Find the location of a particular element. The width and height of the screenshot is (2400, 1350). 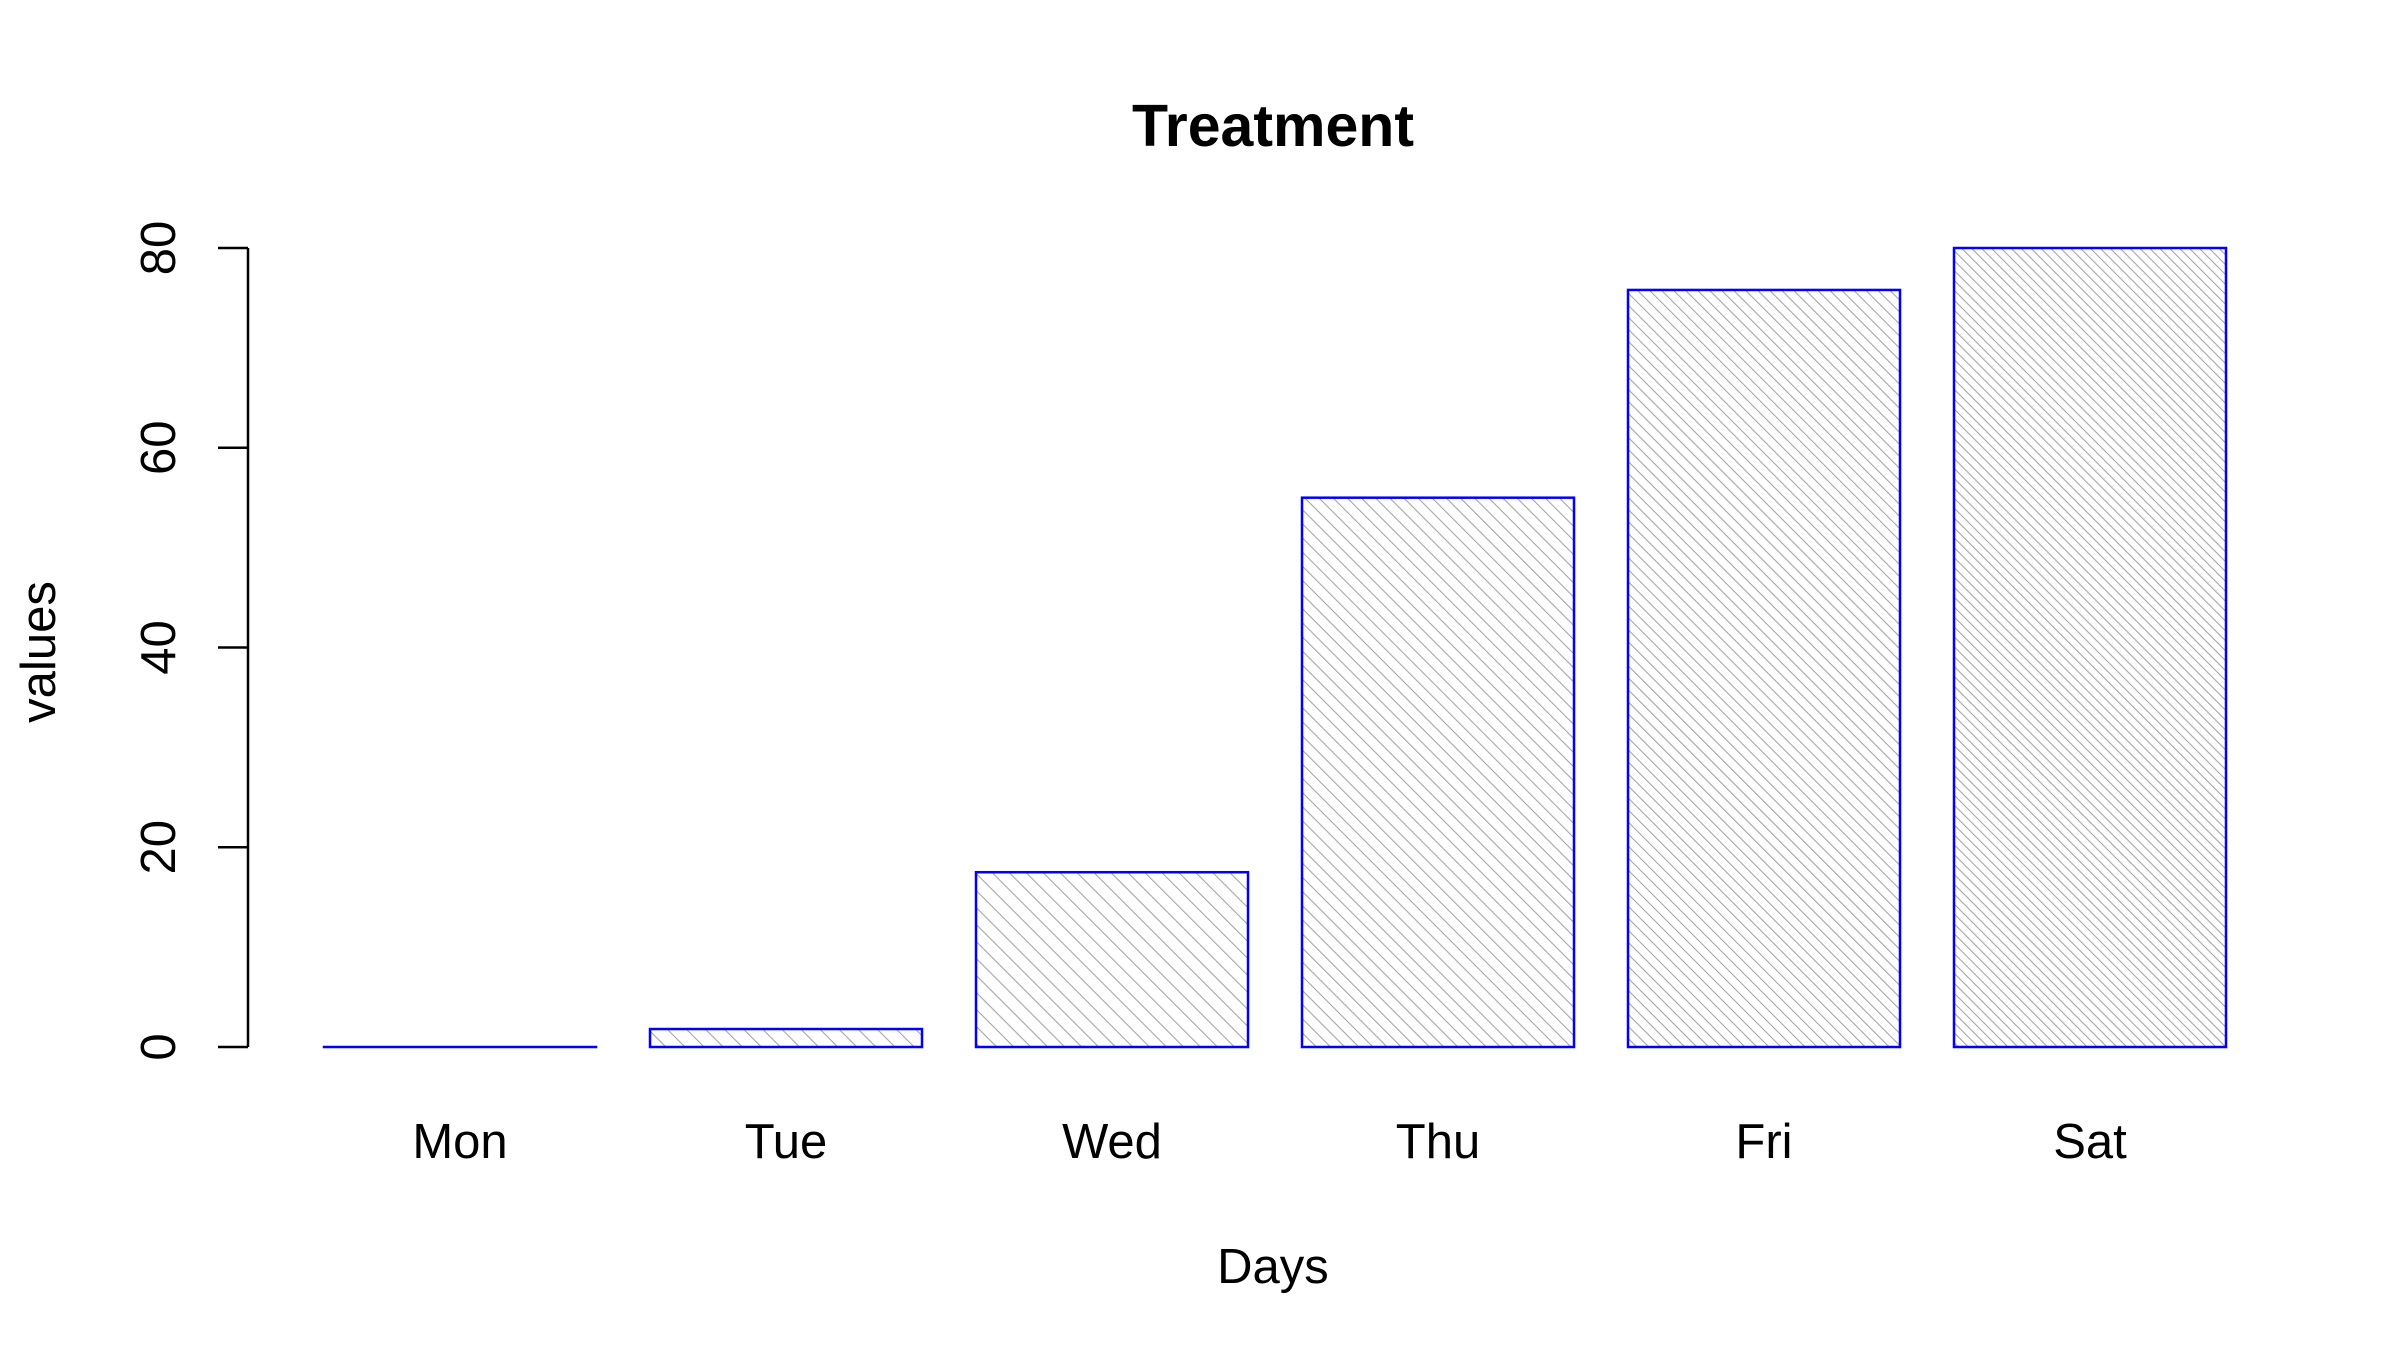

x-tick-labels: Mon Tue Wed Thu Fri Sat is located at coordinates (1269, 1142).